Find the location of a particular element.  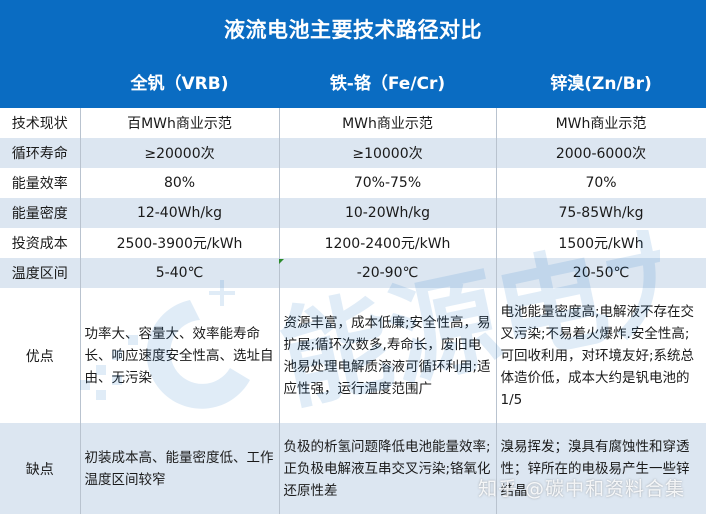

table-row: 循环寿命 ≥20000次 ≥10000次 2000-6000次 is located at coordinates (353, 153).